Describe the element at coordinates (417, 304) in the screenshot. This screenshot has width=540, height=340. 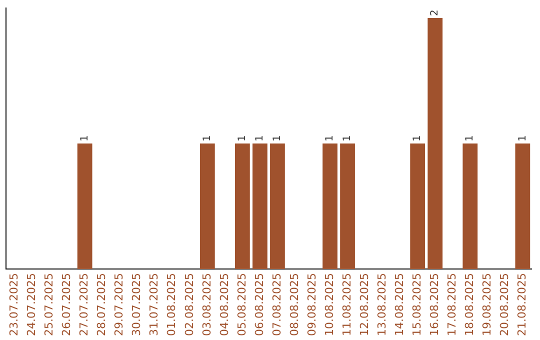
I see `x-tick-label: 15.08.2025` at that location.